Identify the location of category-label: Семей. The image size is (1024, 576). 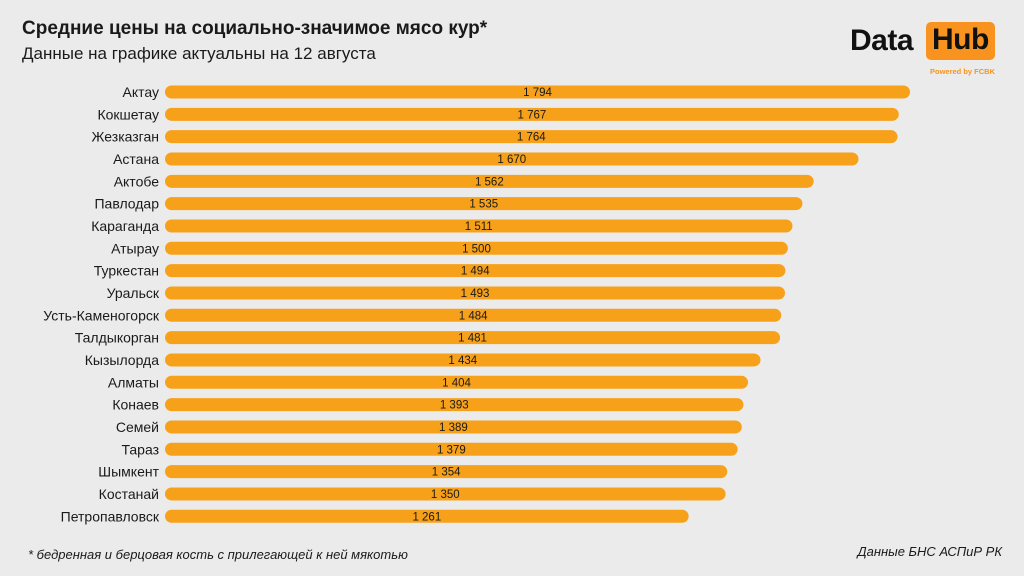
(137, 427).